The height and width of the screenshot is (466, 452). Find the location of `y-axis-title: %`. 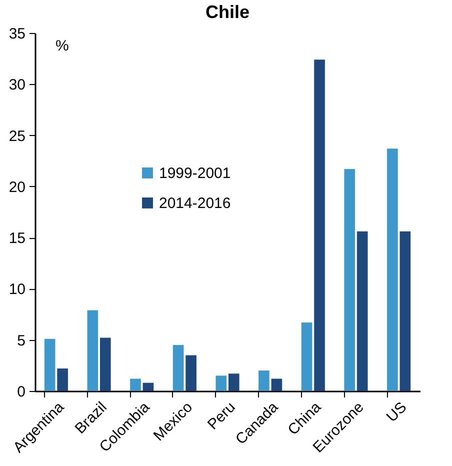

y-axis-title: % is located at coordinates (62, 46).